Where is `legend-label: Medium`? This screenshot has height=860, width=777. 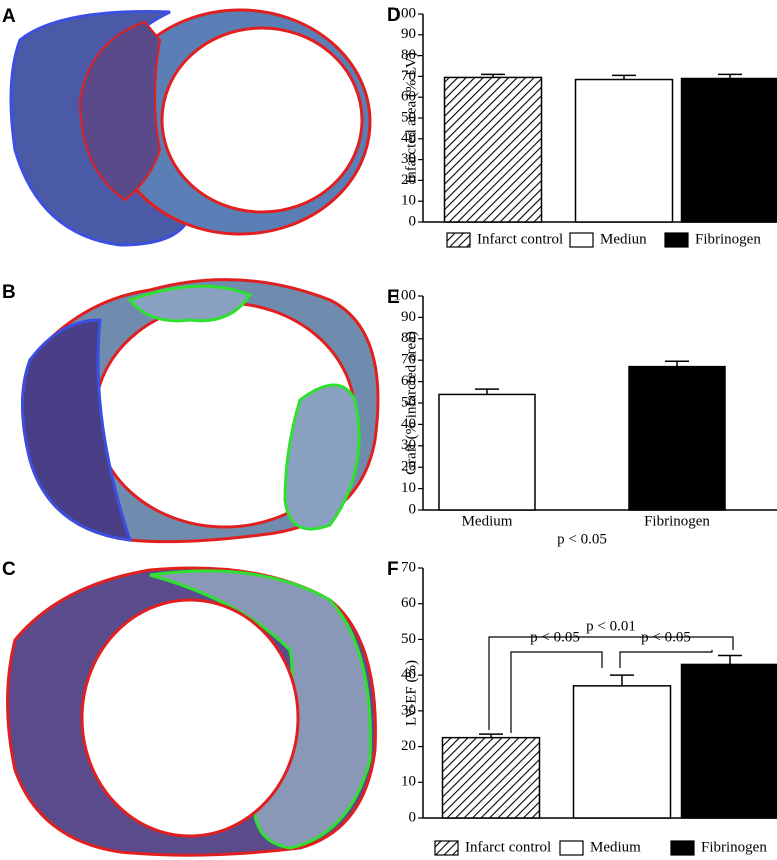 legend-label: Medium is located at coordinates (615, 847).